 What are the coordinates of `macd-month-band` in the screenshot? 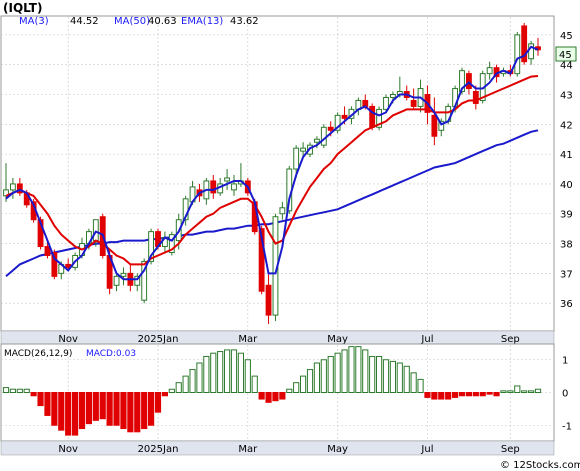 It's located at (277, 448).